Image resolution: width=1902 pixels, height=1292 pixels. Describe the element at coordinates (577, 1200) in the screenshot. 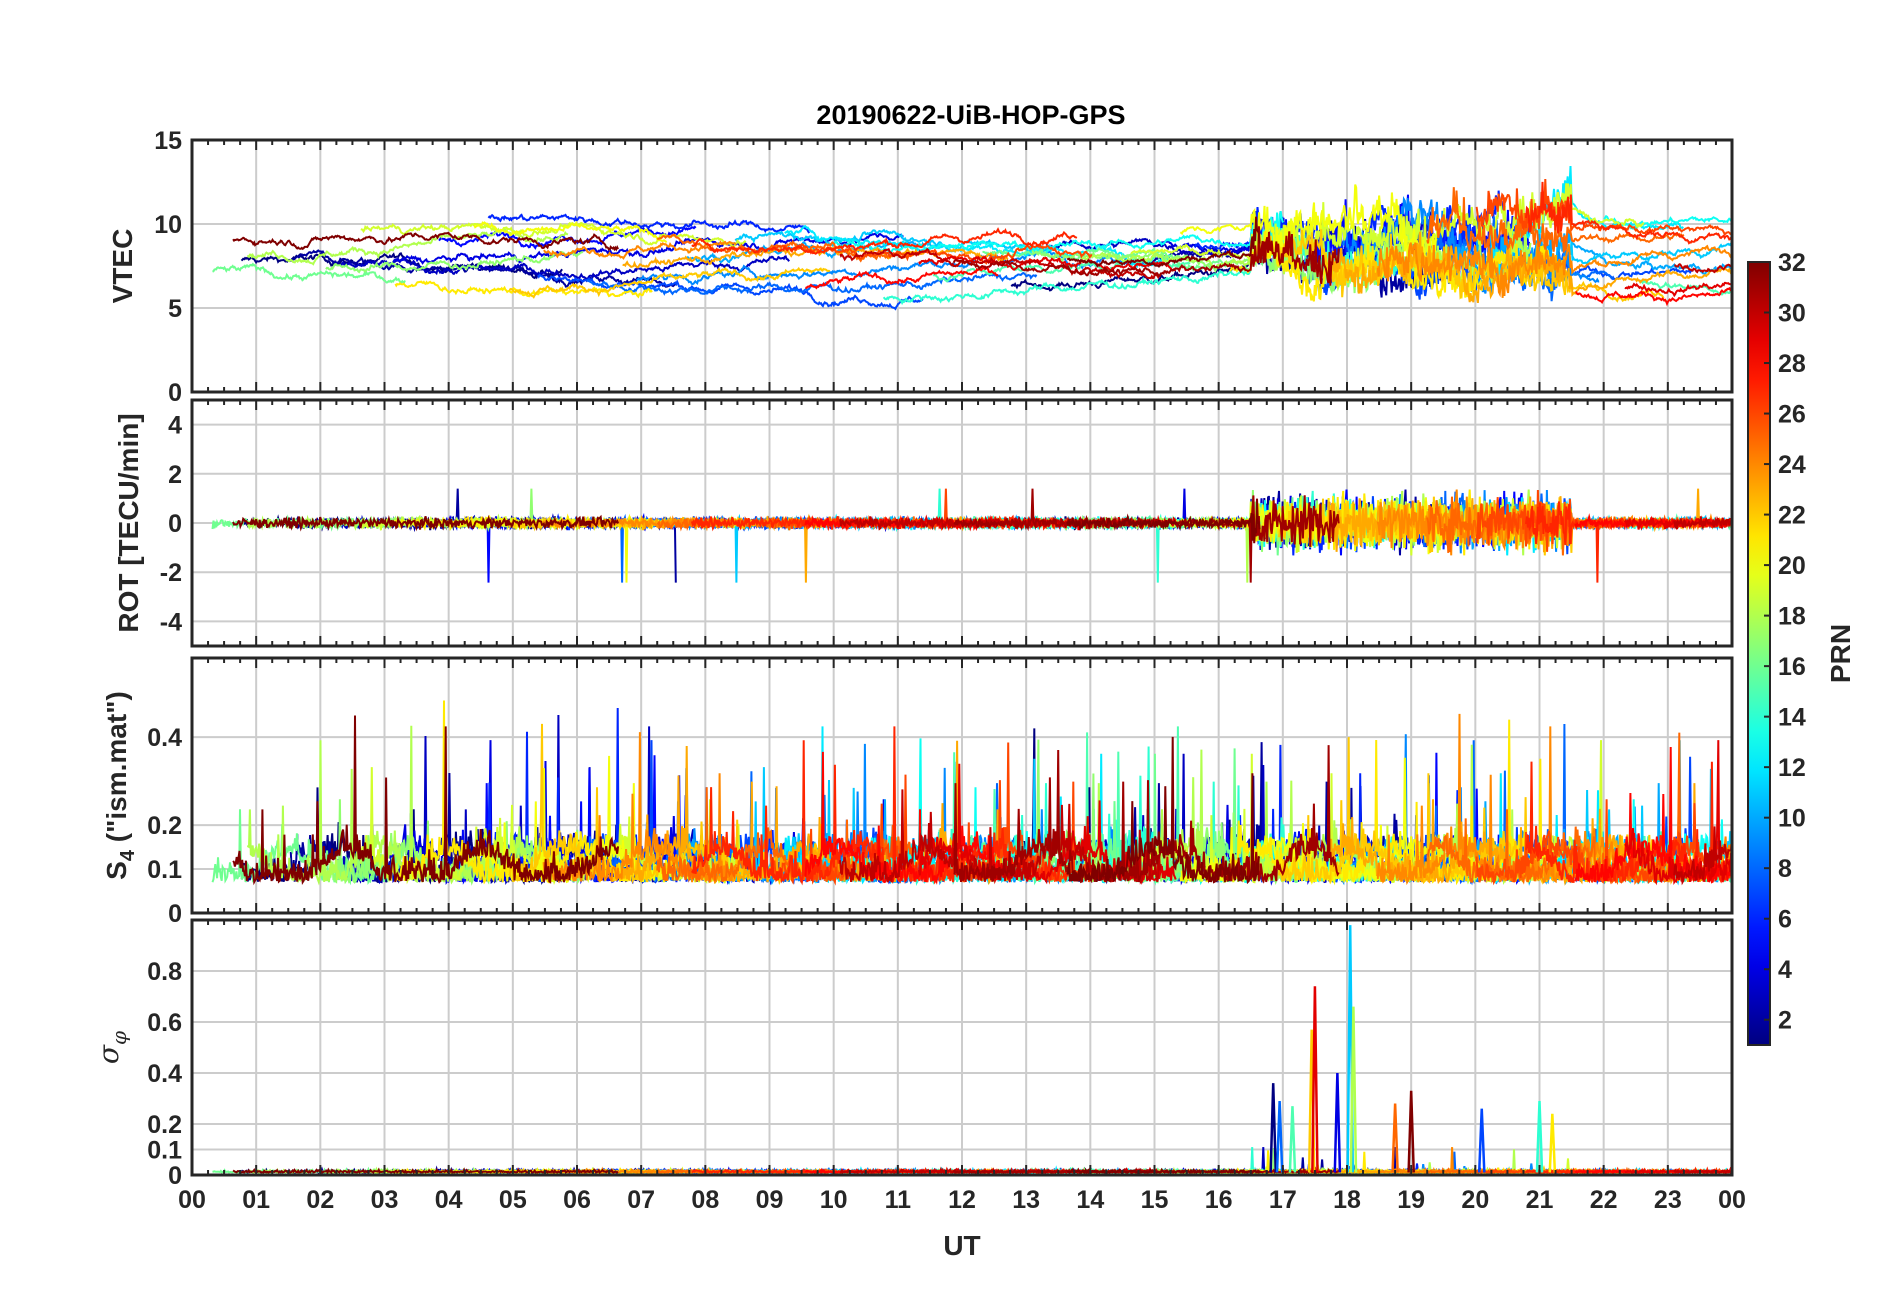

I see `x-tick-label: 06` at that location.